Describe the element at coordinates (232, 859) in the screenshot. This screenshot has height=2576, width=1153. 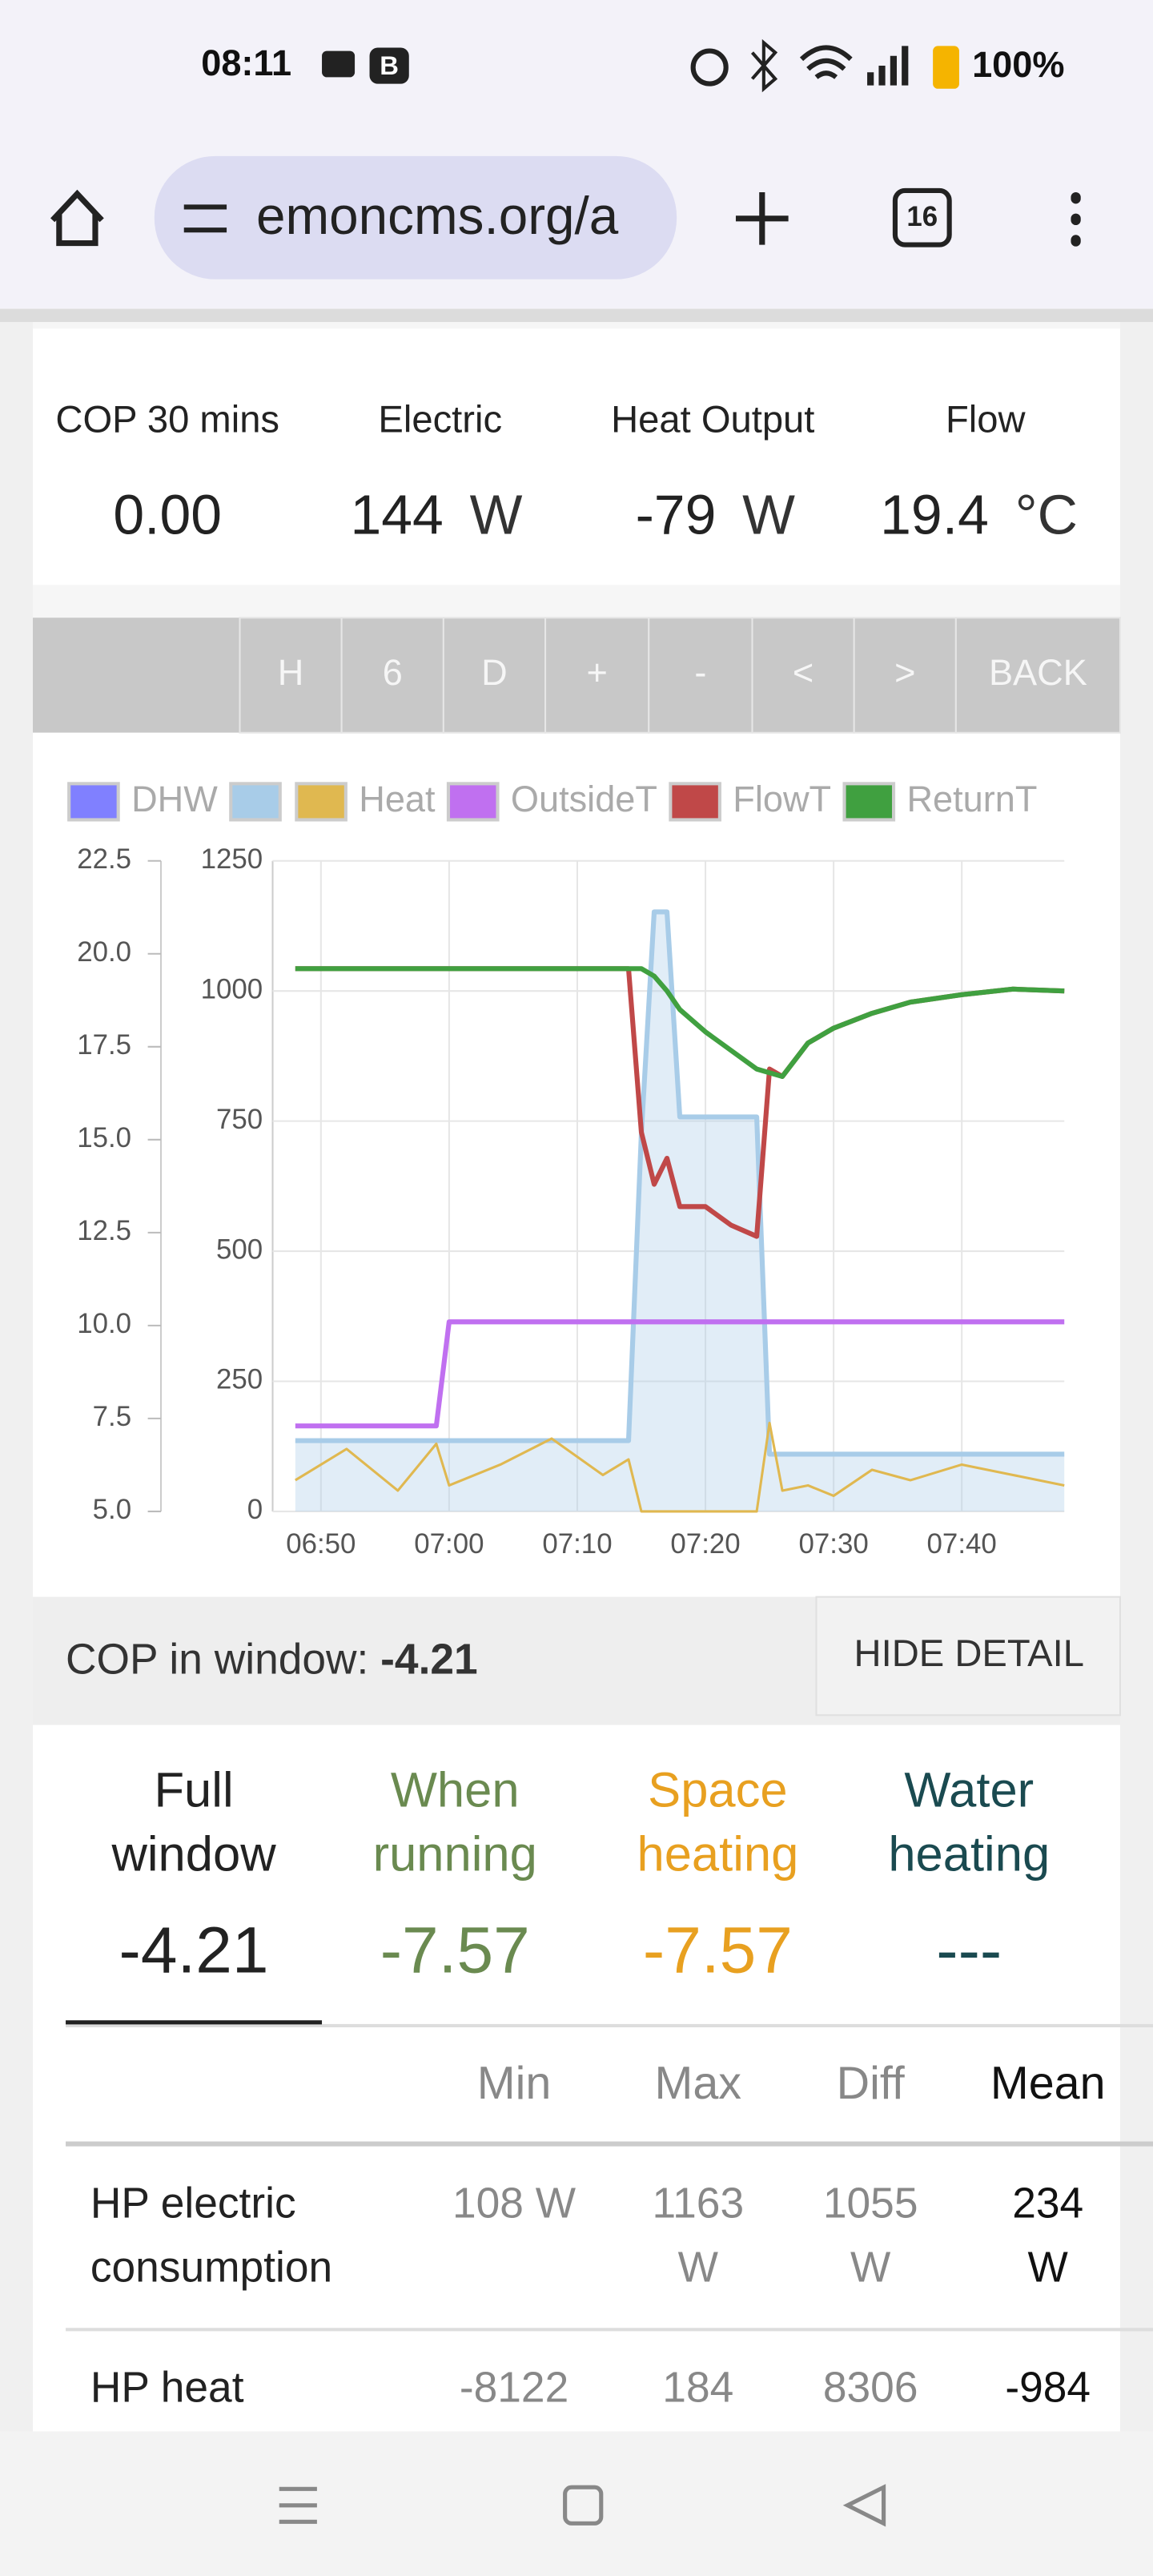
I see `y2-tick-label: 1250` at that location.